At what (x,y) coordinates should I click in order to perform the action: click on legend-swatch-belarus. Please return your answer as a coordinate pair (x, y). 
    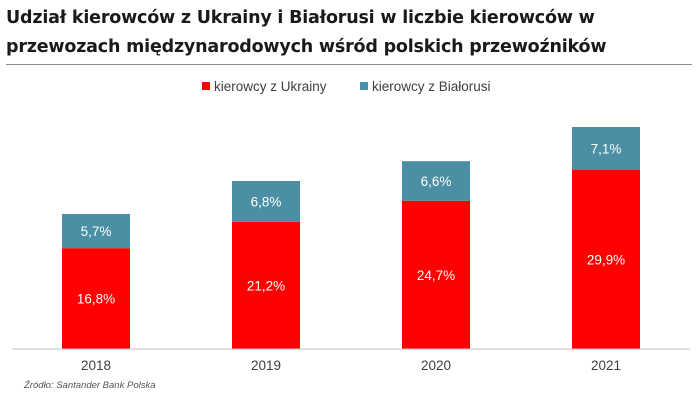
    Looking at the image, I should click on (364, 86).